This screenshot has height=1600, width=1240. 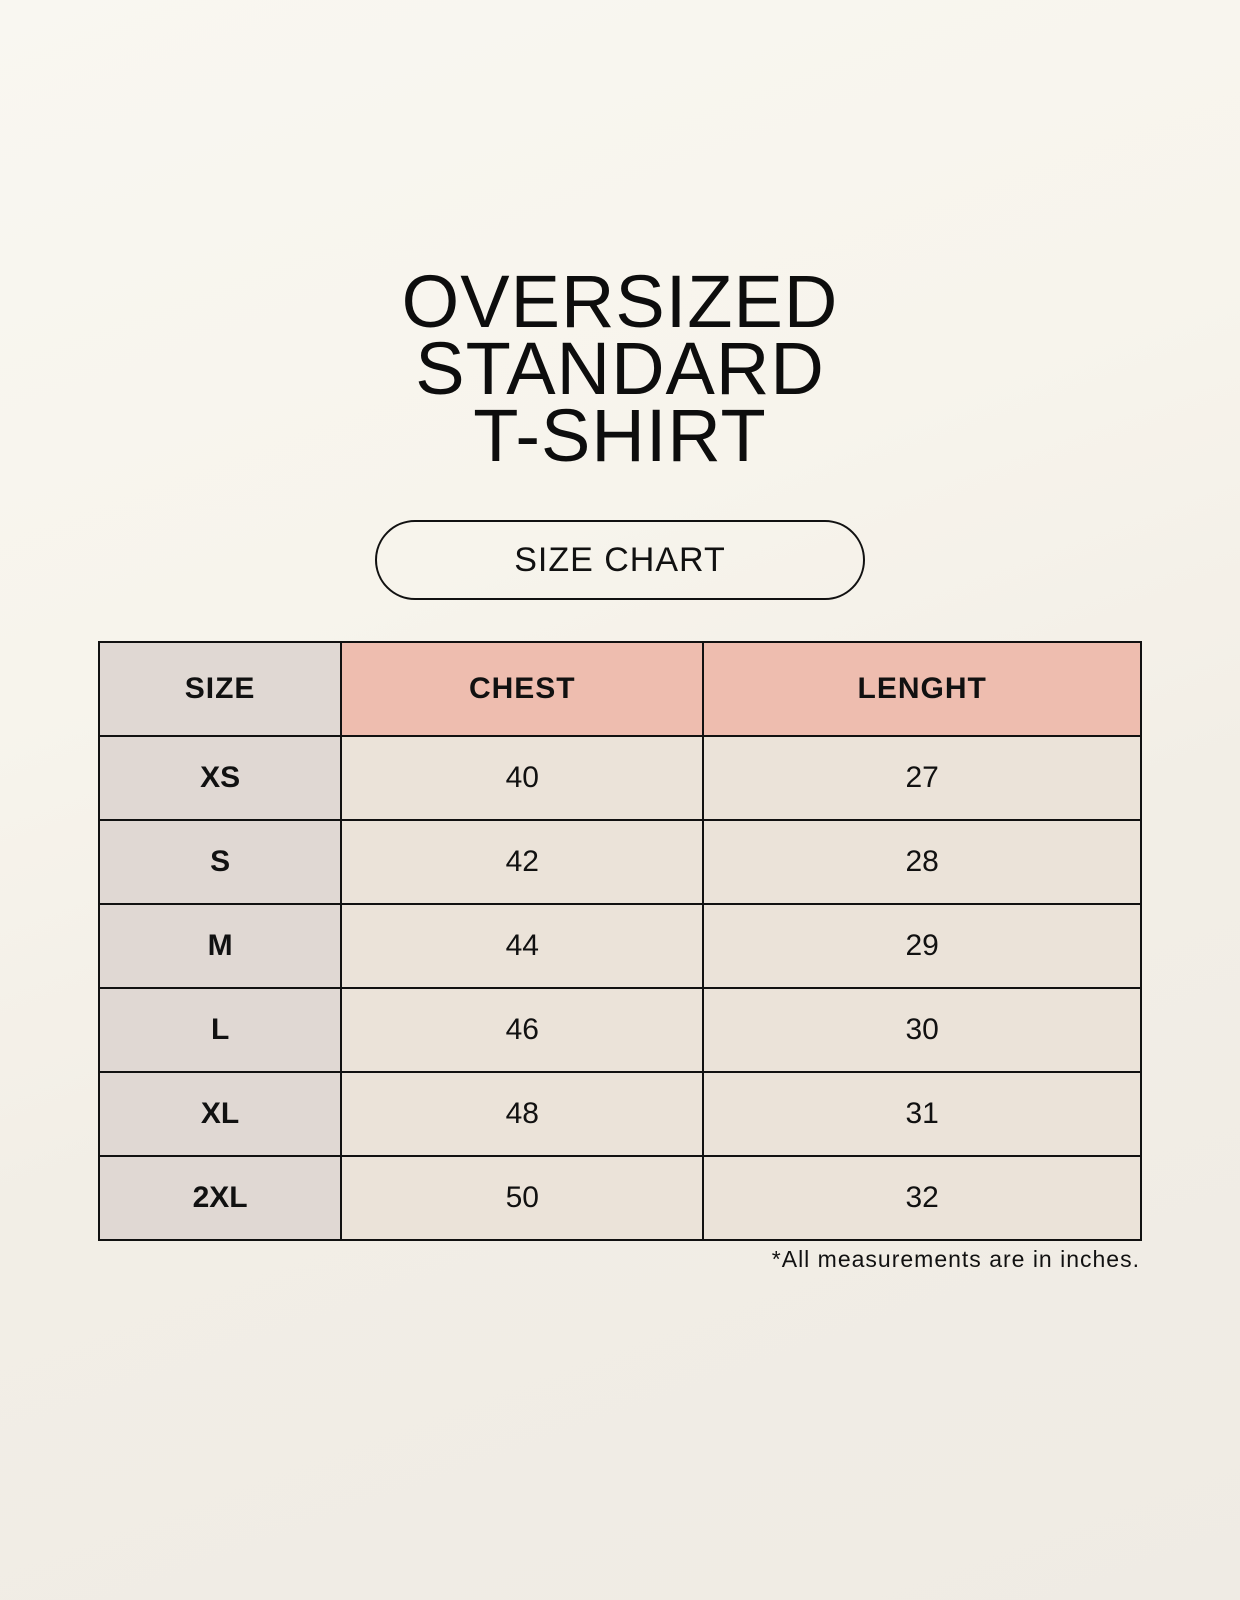 What do you see at coordinates (220, 946) in the screenshot?
I see `size-cell: M` at bounding box center [220, 946].